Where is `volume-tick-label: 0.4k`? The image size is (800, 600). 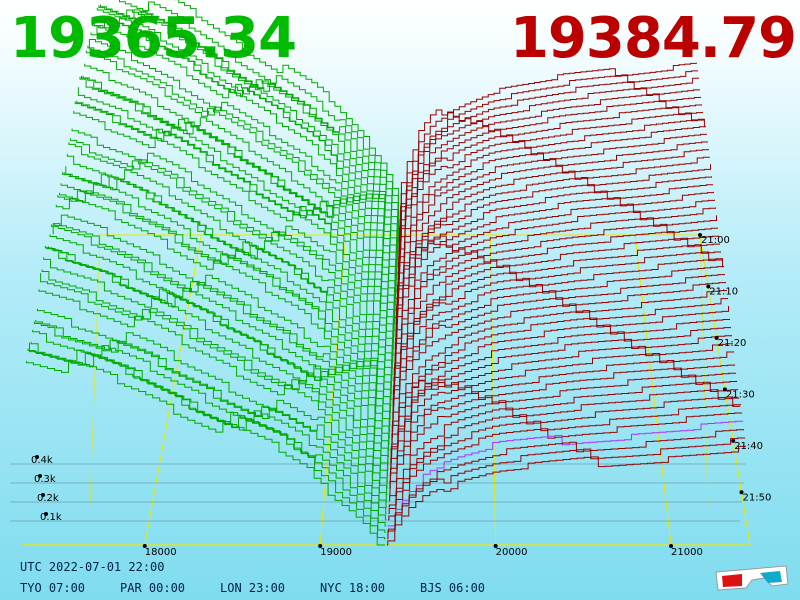 volume-tick-label: 0.4k is located at coordinates (42, 460).